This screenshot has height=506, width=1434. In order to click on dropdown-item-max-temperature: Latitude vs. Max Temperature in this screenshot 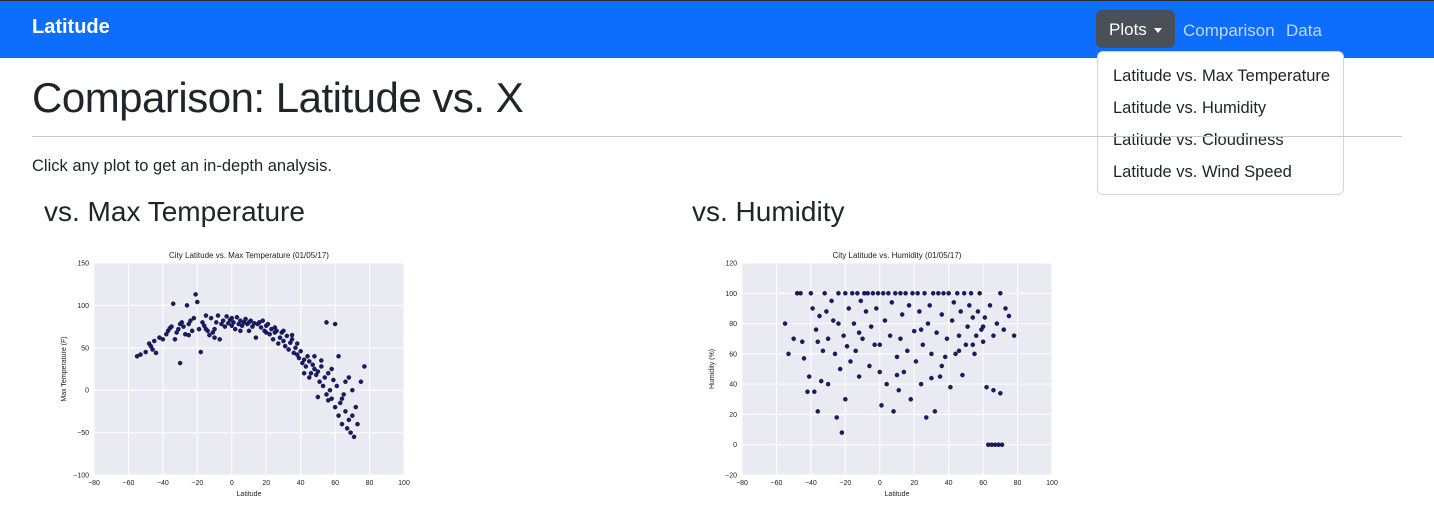, I will do `click(1222, 76)`.